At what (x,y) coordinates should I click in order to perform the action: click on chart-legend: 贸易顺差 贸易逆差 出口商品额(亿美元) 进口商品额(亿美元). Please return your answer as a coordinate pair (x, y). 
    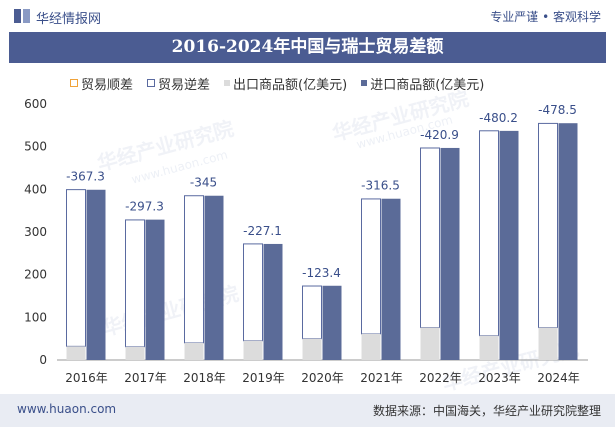
    Looking at the image, I should click on (277, 83).